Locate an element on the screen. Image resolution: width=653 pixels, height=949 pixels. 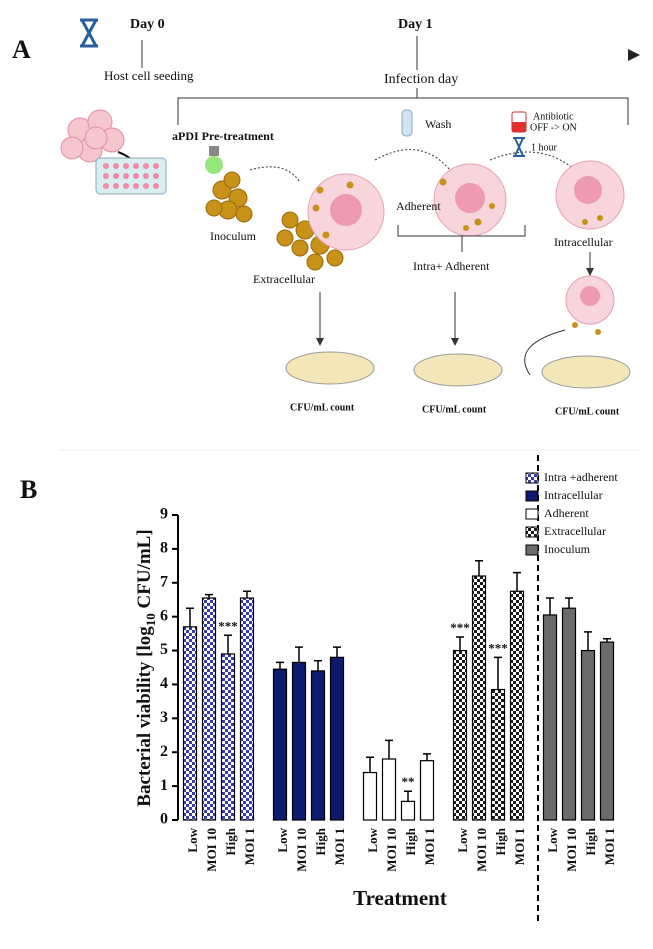
step-label: OFF -> ON is located at coordinates (553, 127).